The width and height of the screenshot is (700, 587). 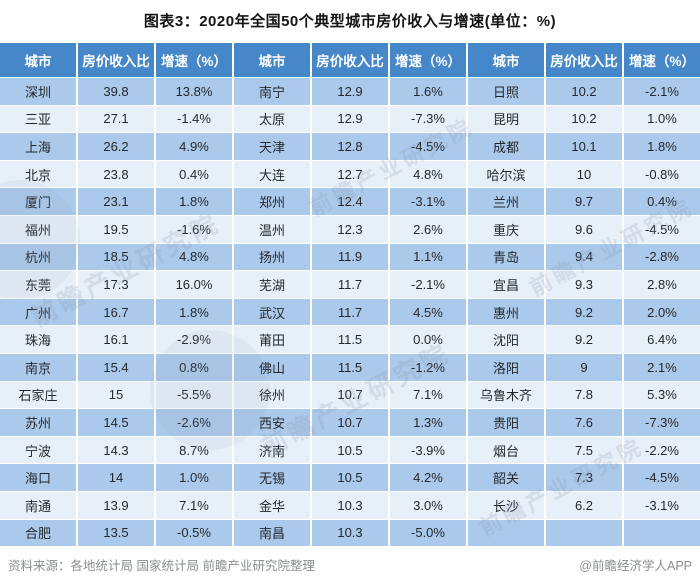 What do you see at coordinates (584, 284) in the screenshot?
I see `cell-ratio: 9.3` at bounding box center [584, 284].